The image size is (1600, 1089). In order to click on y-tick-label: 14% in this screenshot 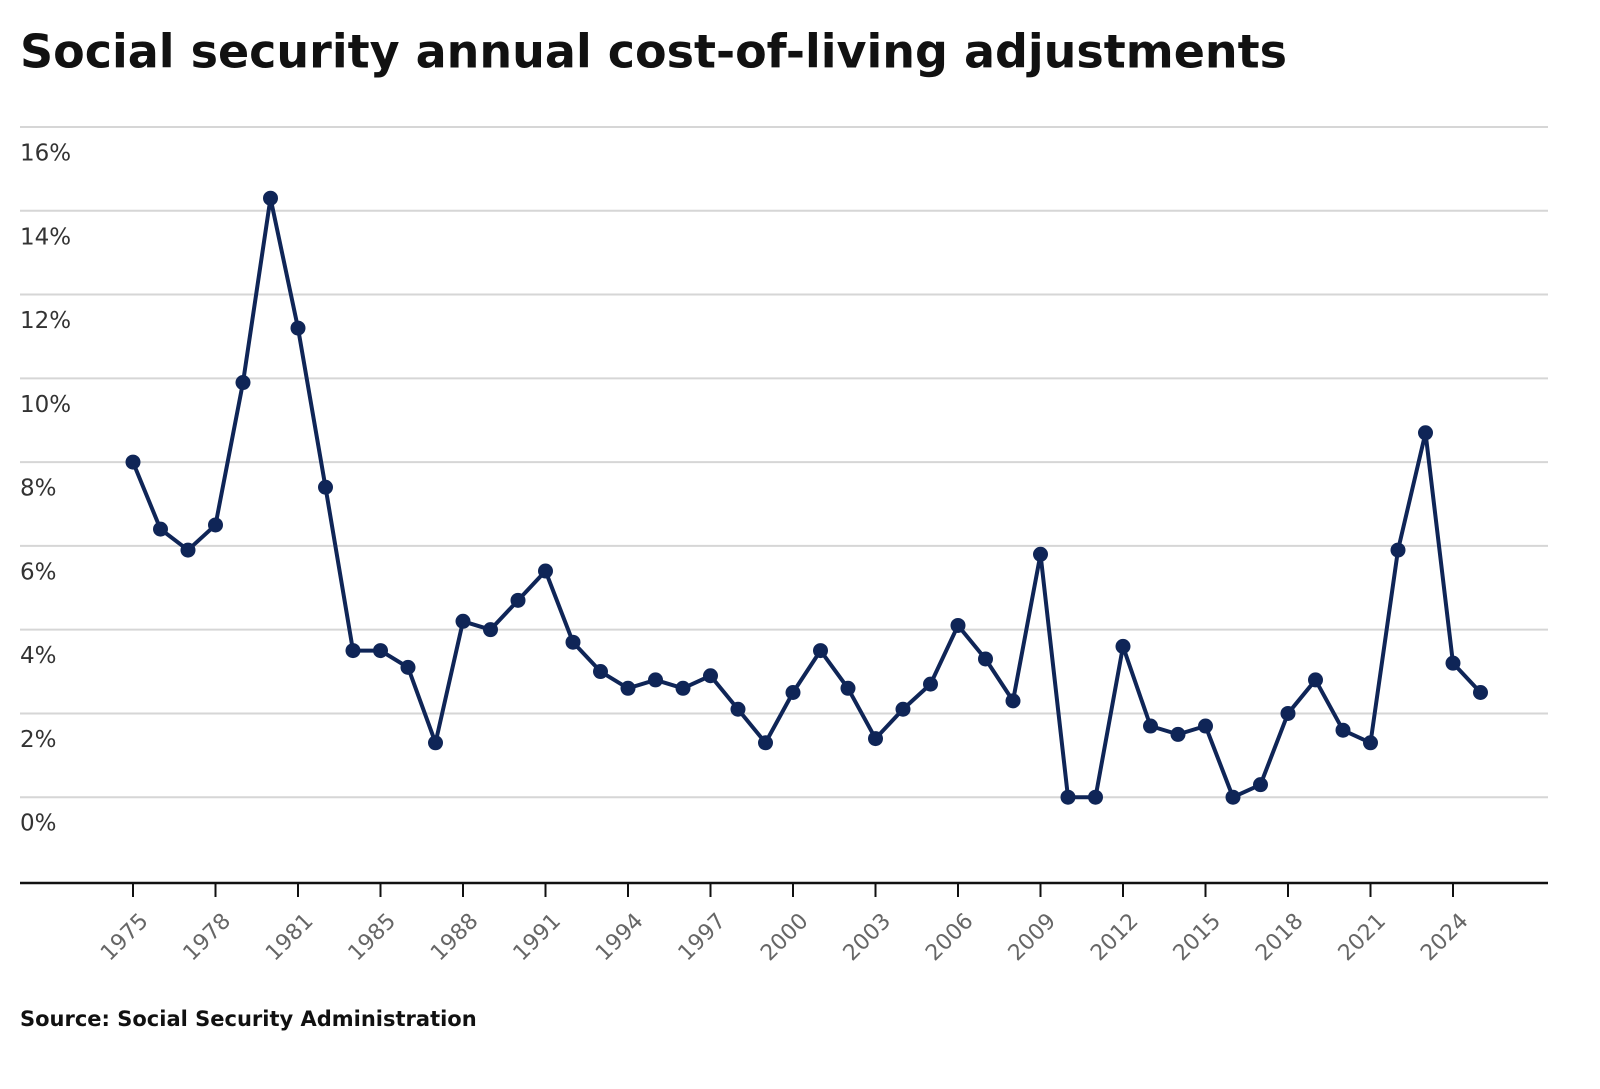, I will do `click(45, 237)`.